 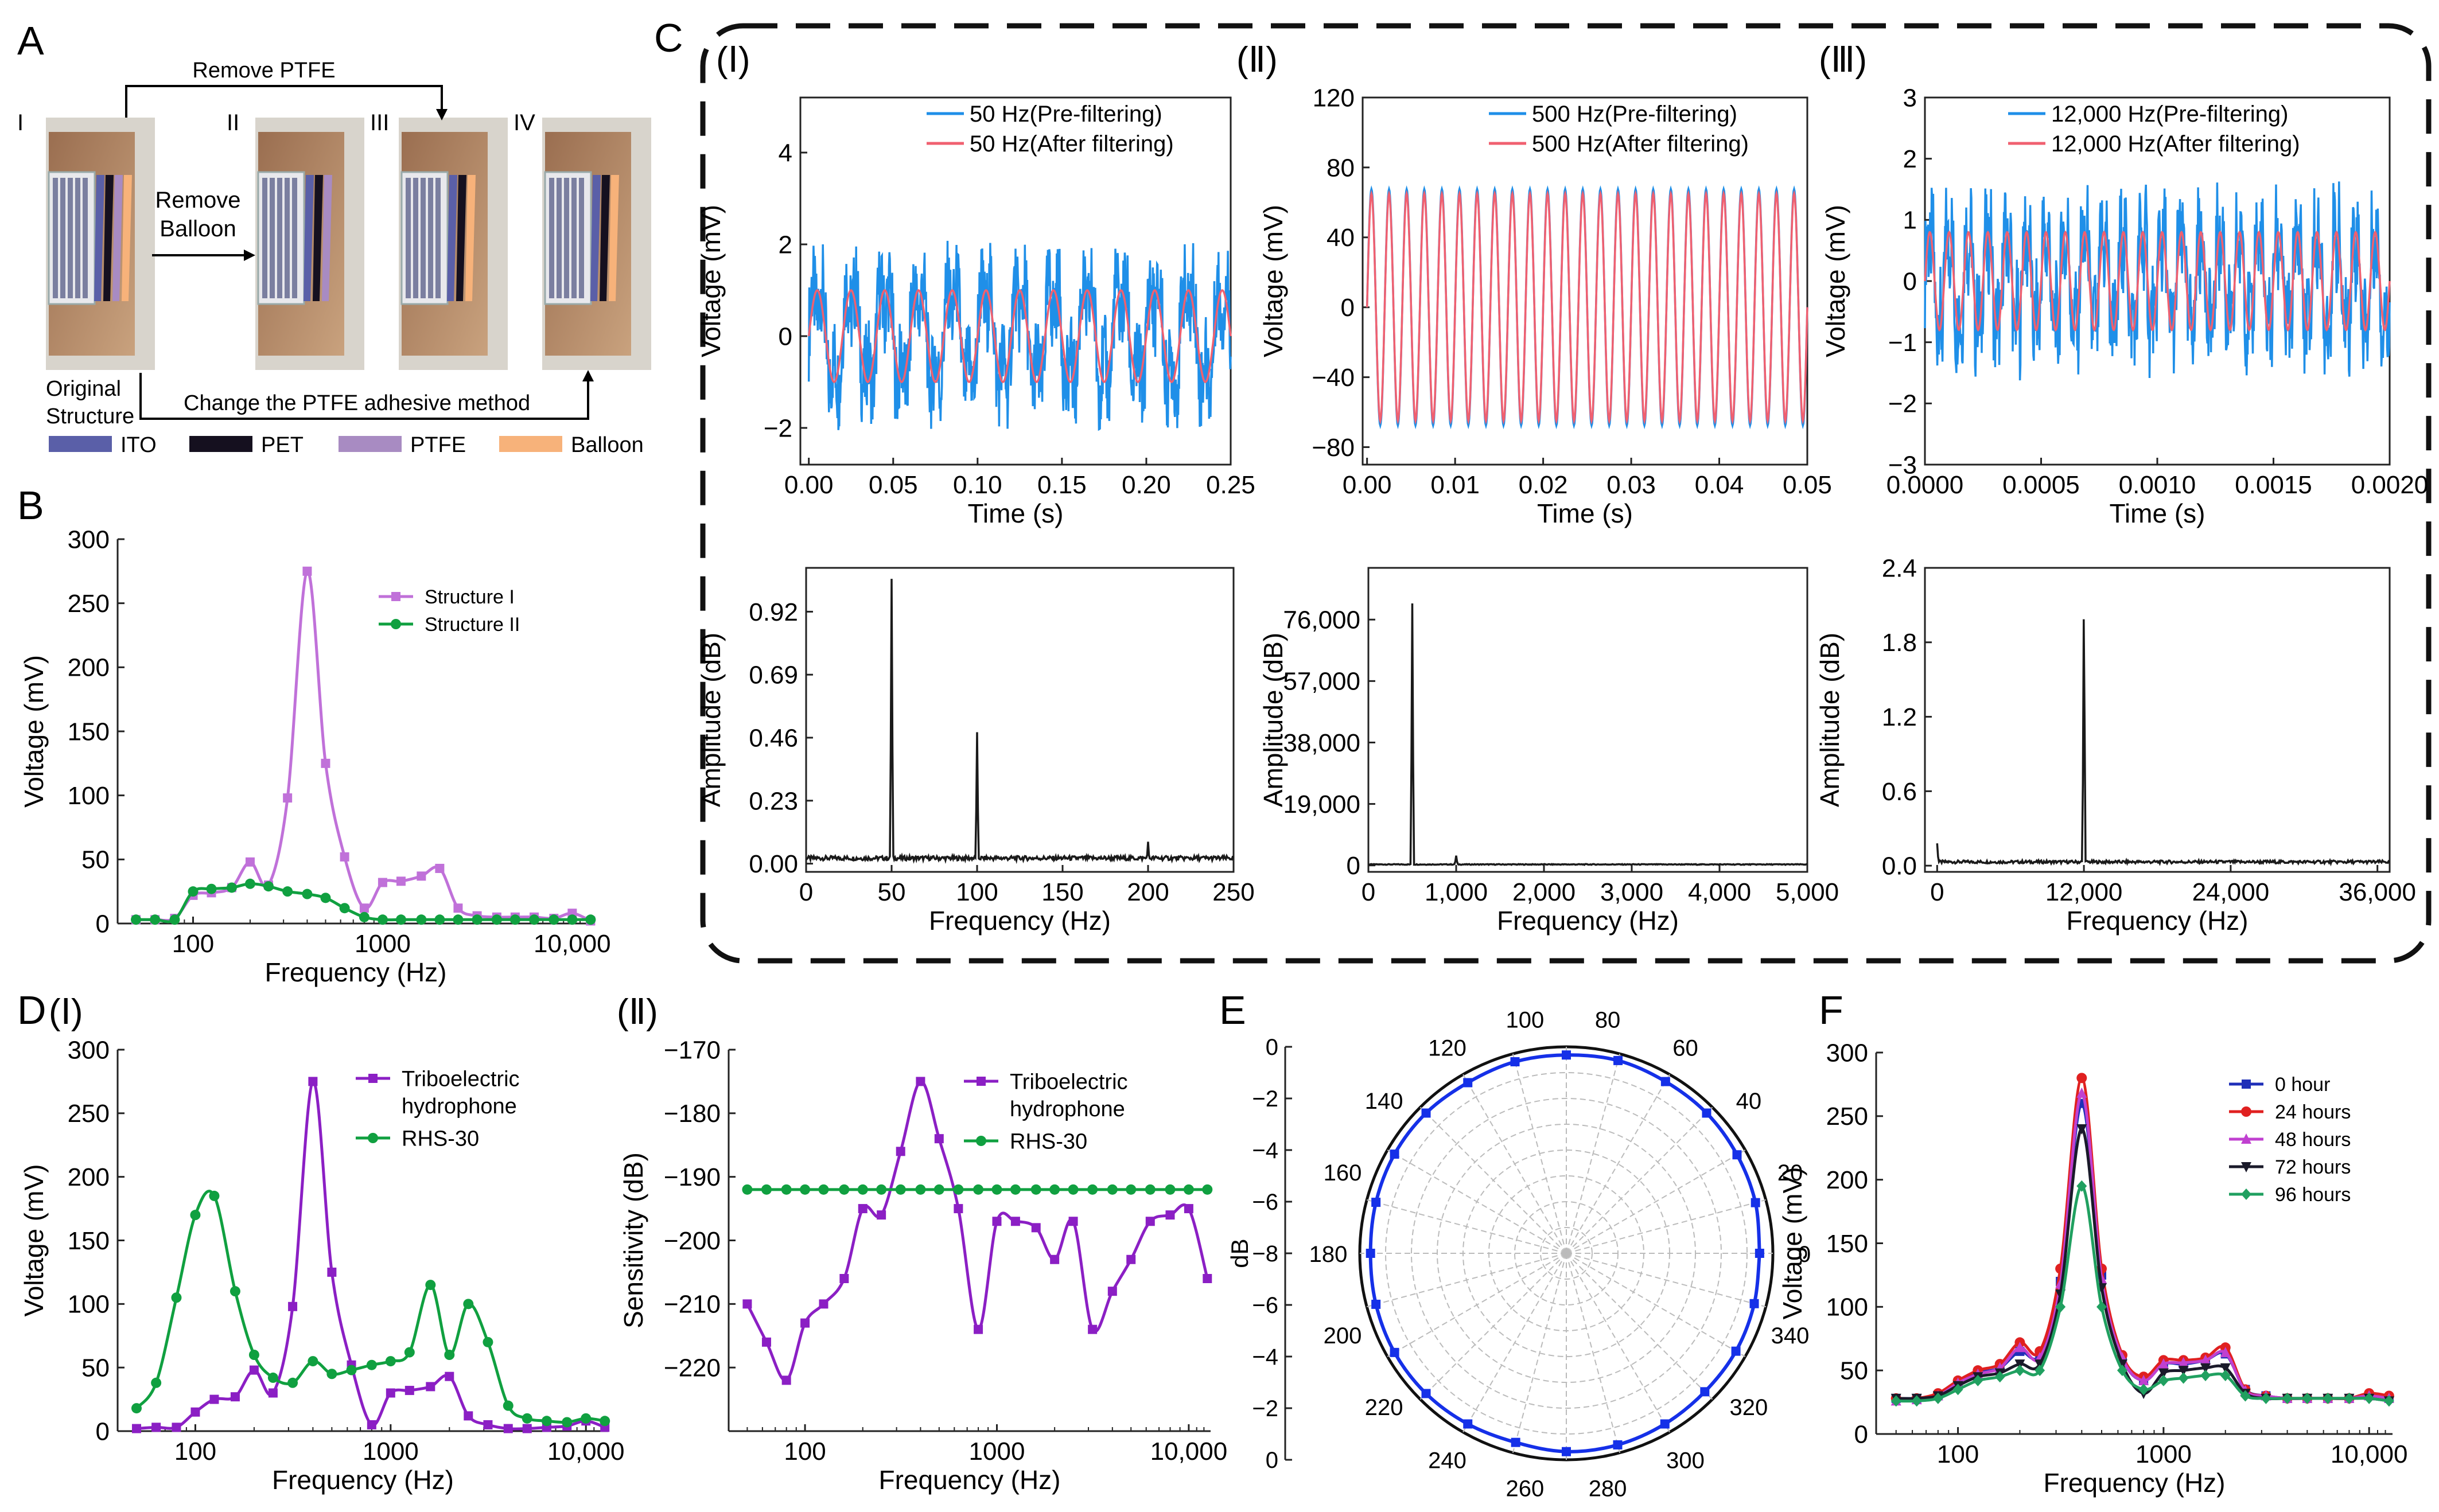 I want to click on polar-angle-label: 20, so click(x=1790, y=1173).